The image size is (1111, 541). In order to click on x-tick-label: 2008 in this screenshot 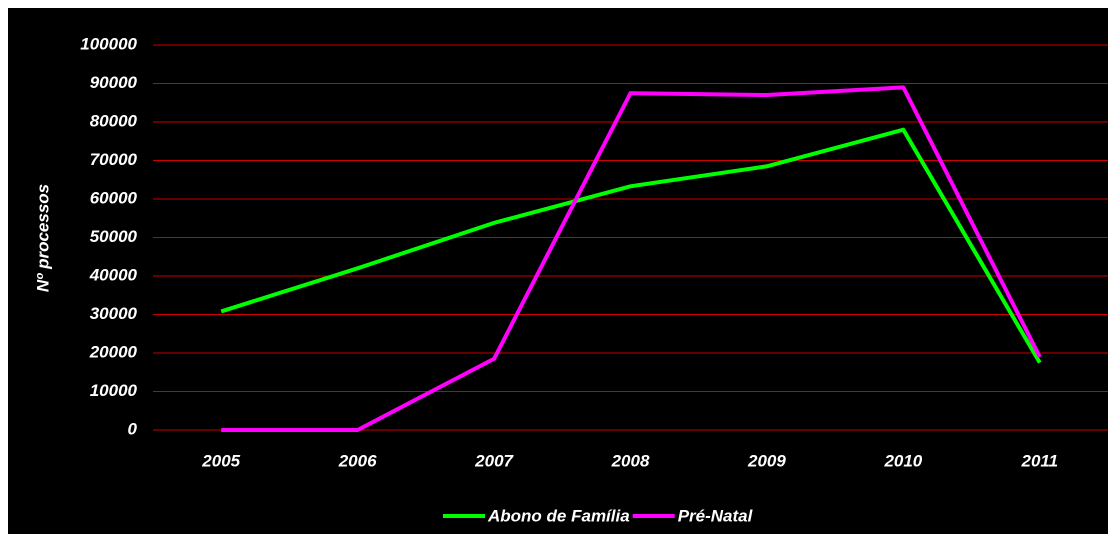, I will do `click(630, 460)`.